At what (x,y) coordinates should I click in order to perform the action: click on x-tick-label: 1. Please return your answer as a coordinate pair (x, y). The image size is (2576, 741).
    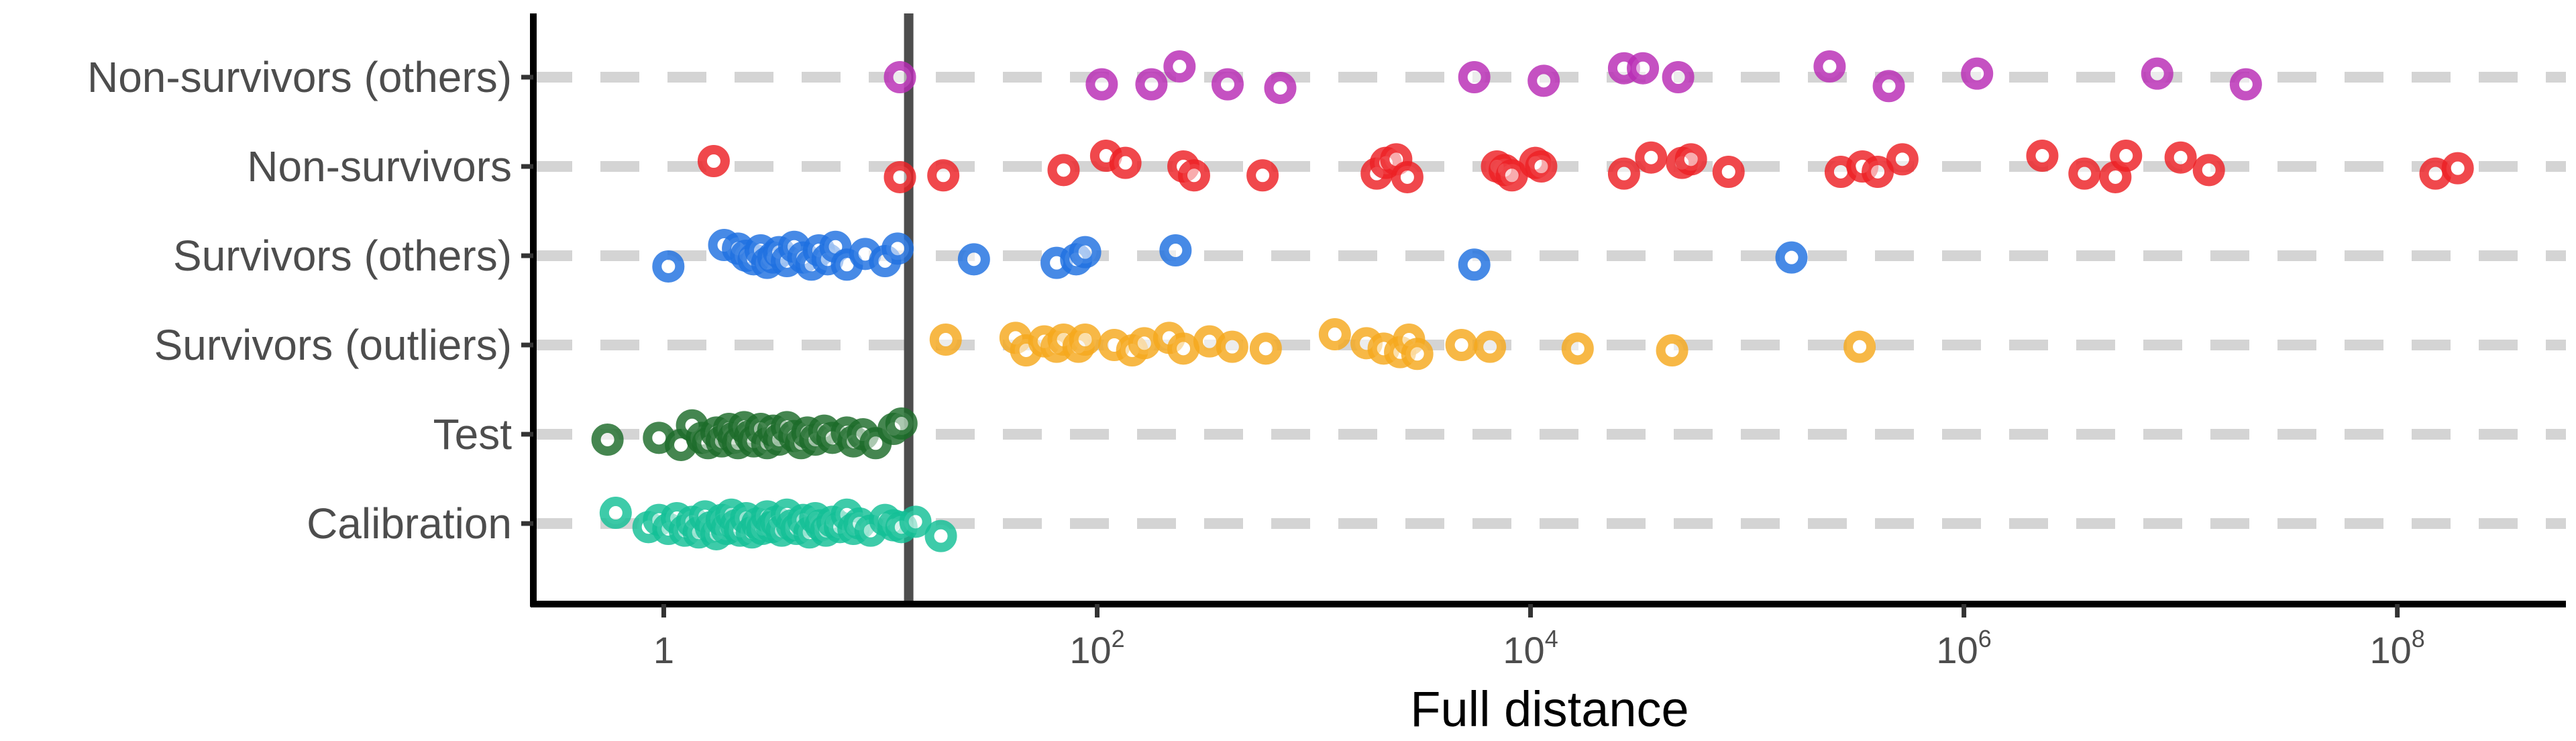
    Looking at the image, I should click on (663, 650).